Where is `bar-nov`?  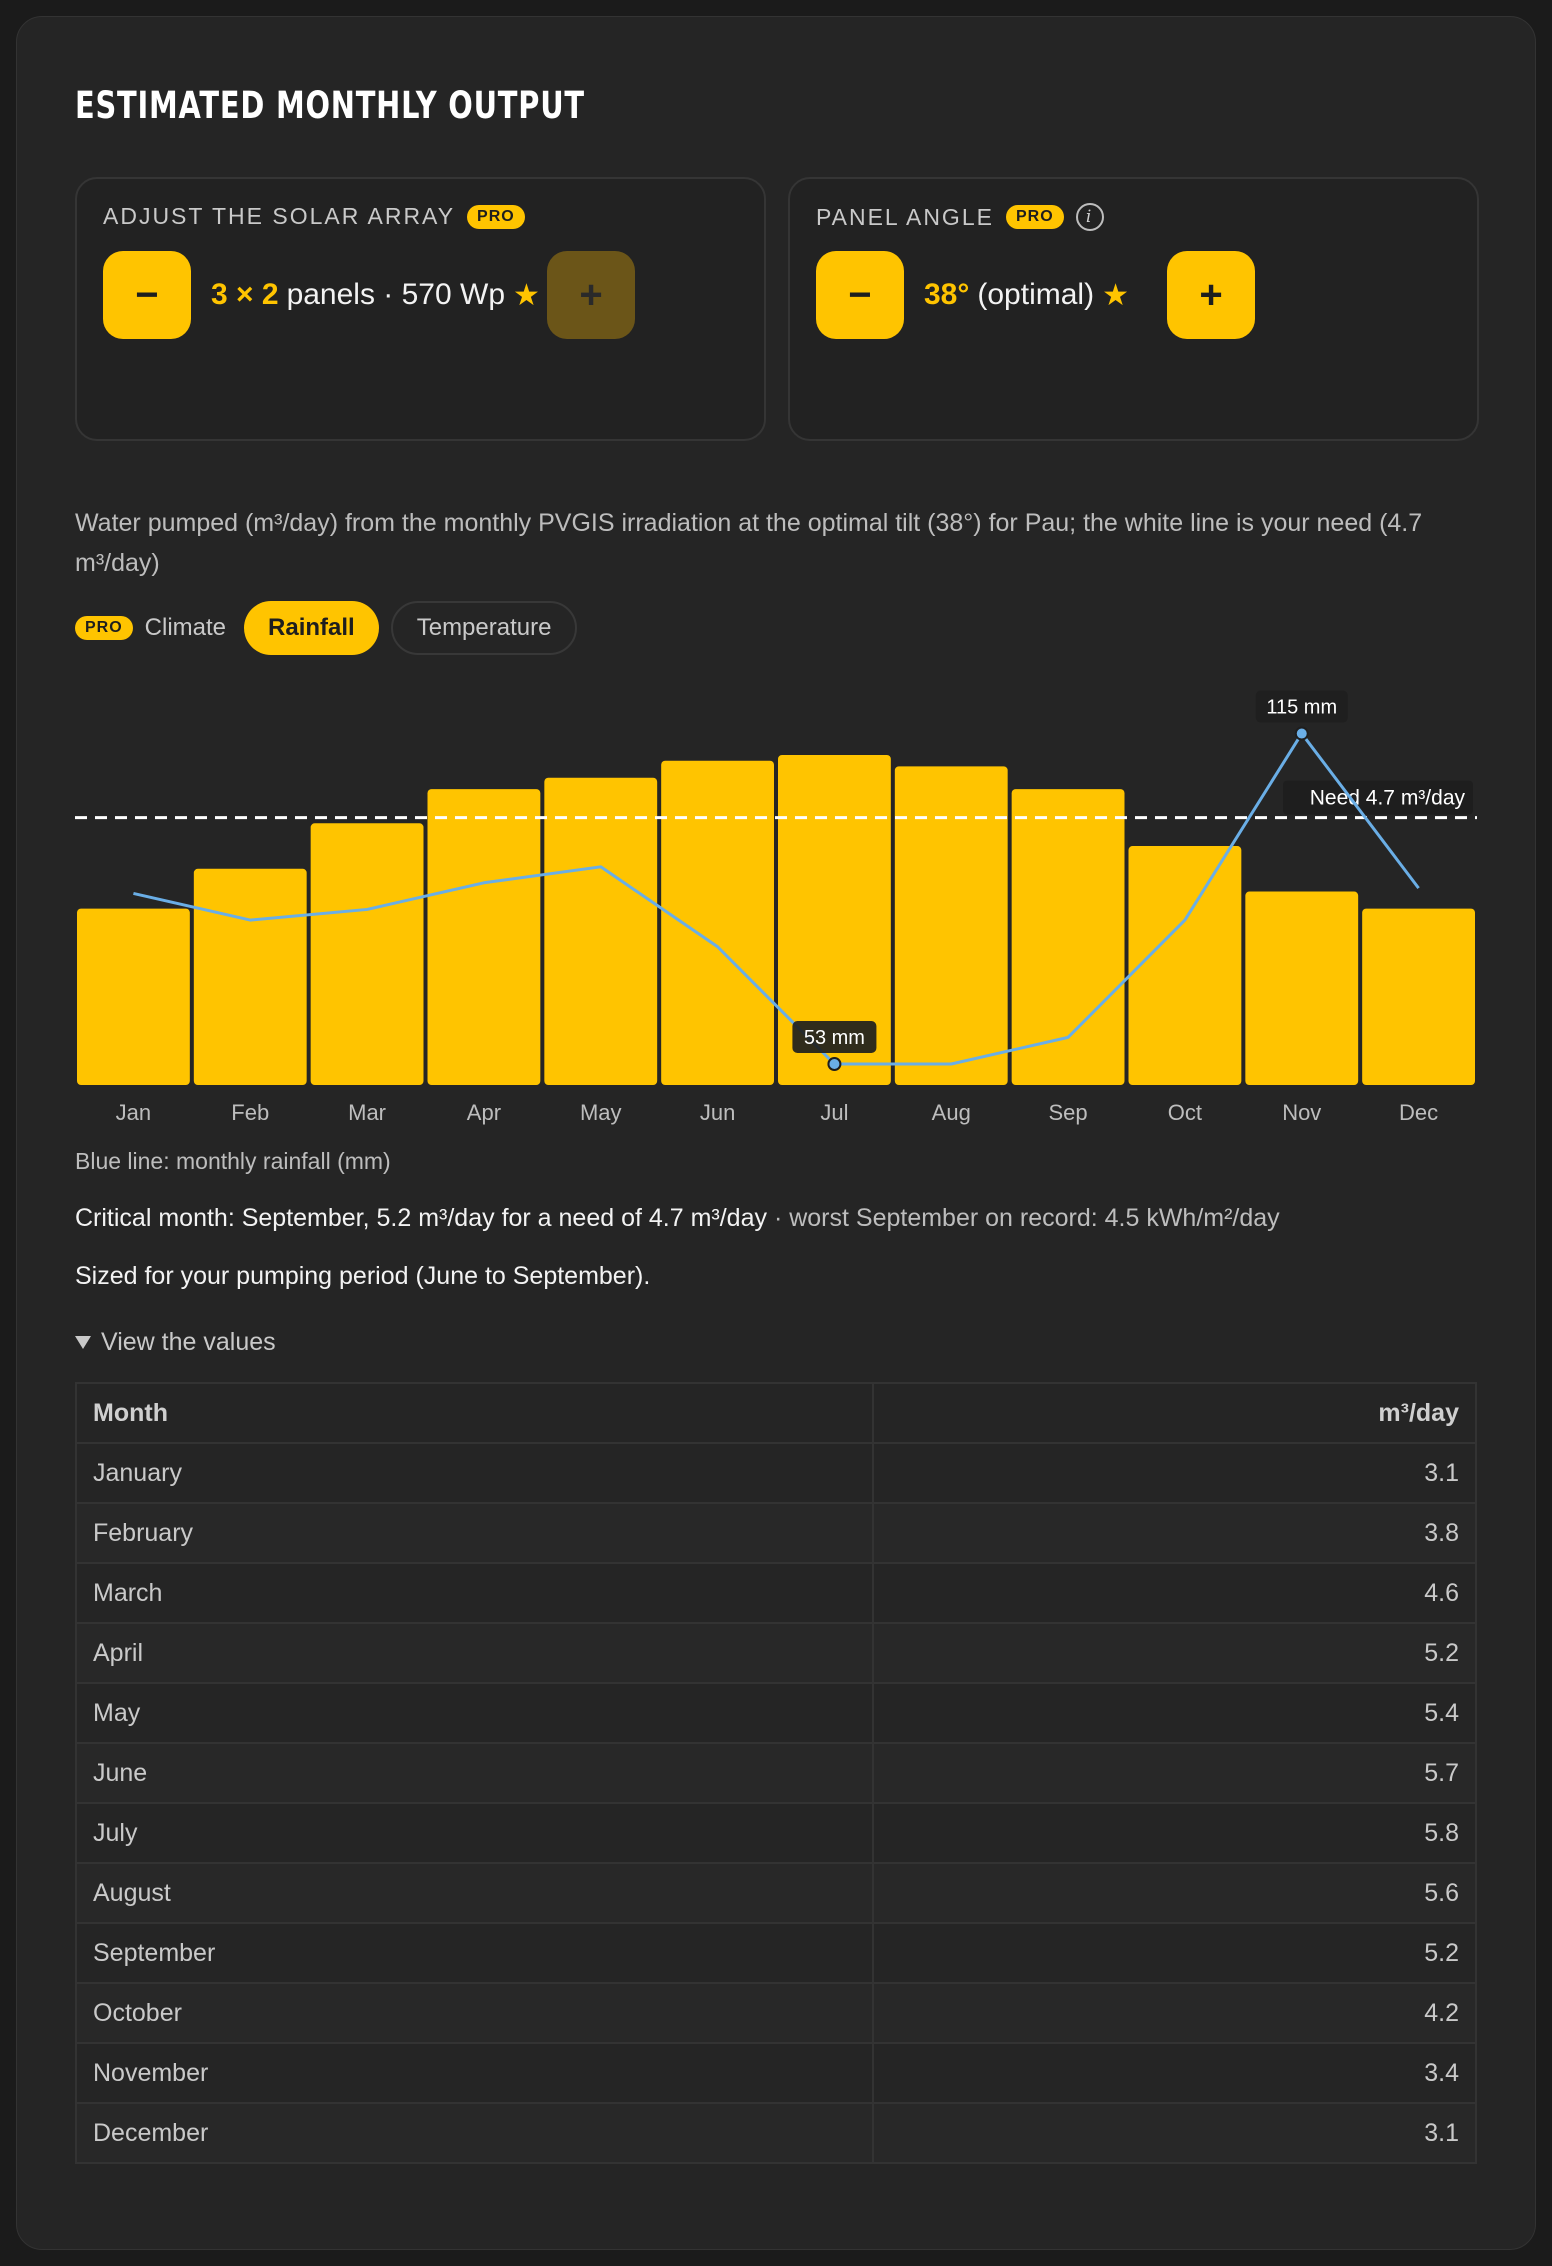
bar-nov is located at coordinates (1302, 988).